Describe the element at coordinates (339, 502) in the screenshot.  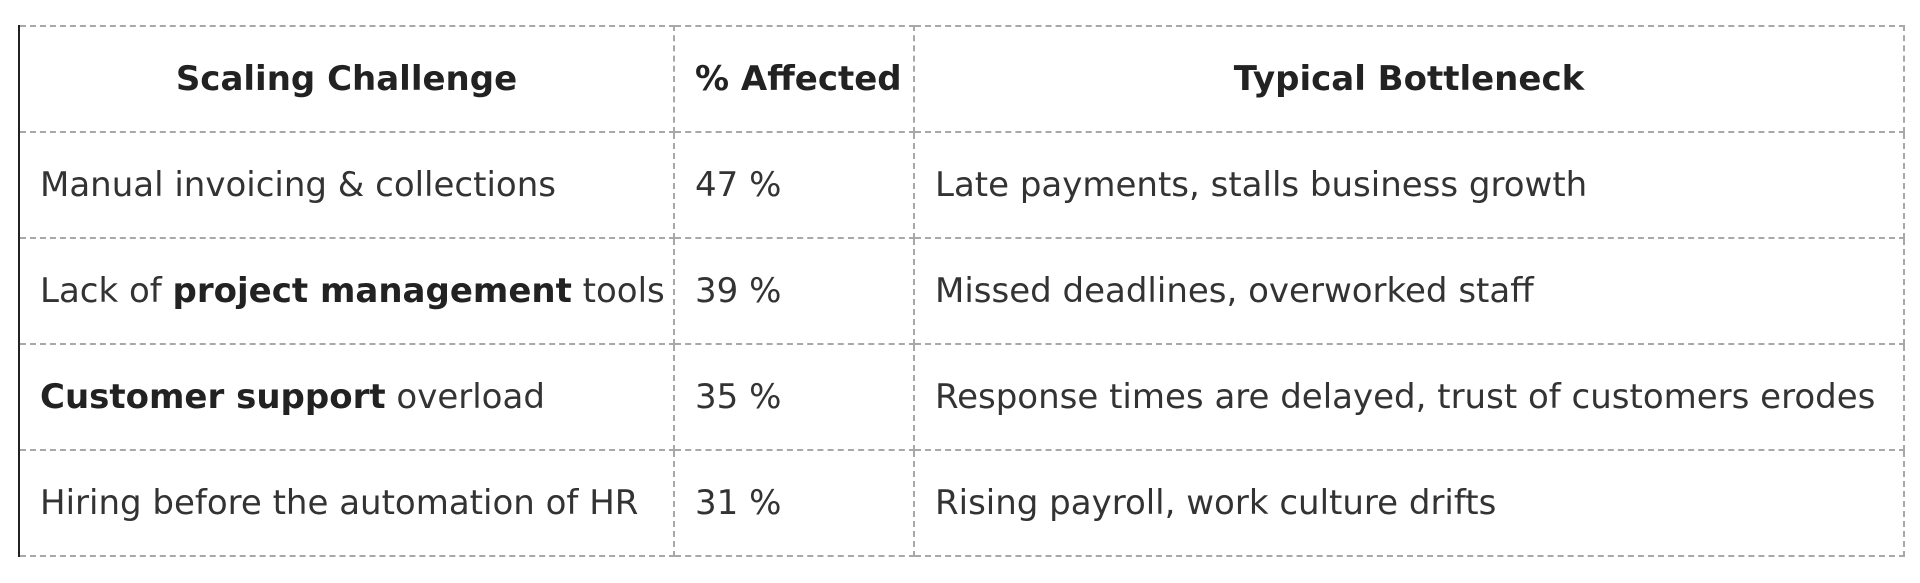
I see `challenge-text: Hiring before the automation of HR` at that location.